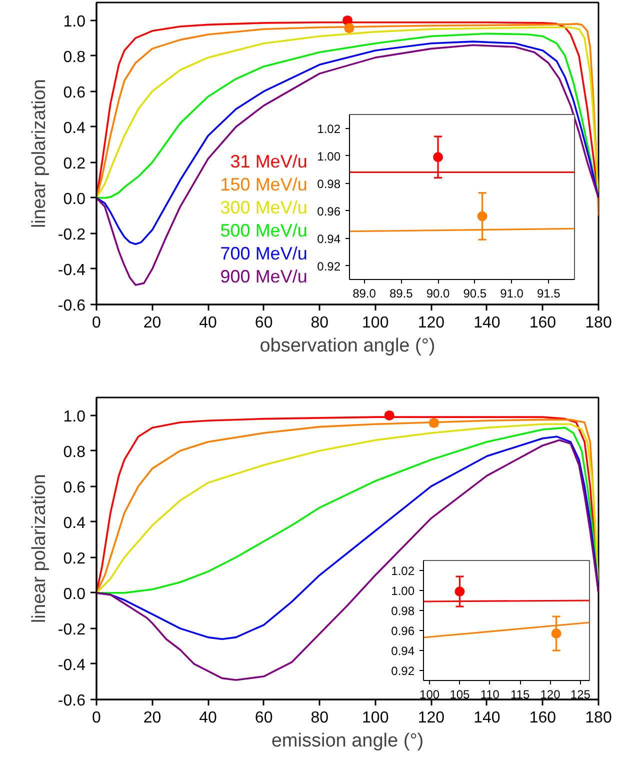 This screenshot has height=771, width=636. What do you see at coordinates (264, 184) in the screenshot?
I see `text: 150 MeV/u` at bounding box center [264, 184].